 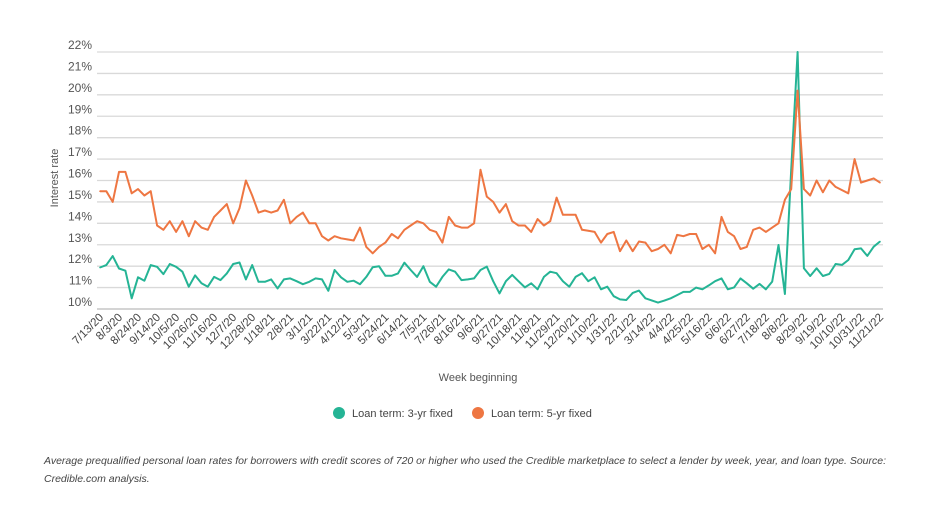 What do you see at coordinates (402, 414) in the screenshot?
I see `legend-label-3yr: Loan term: 3-yr fixed` at bounding box center [402, 414].